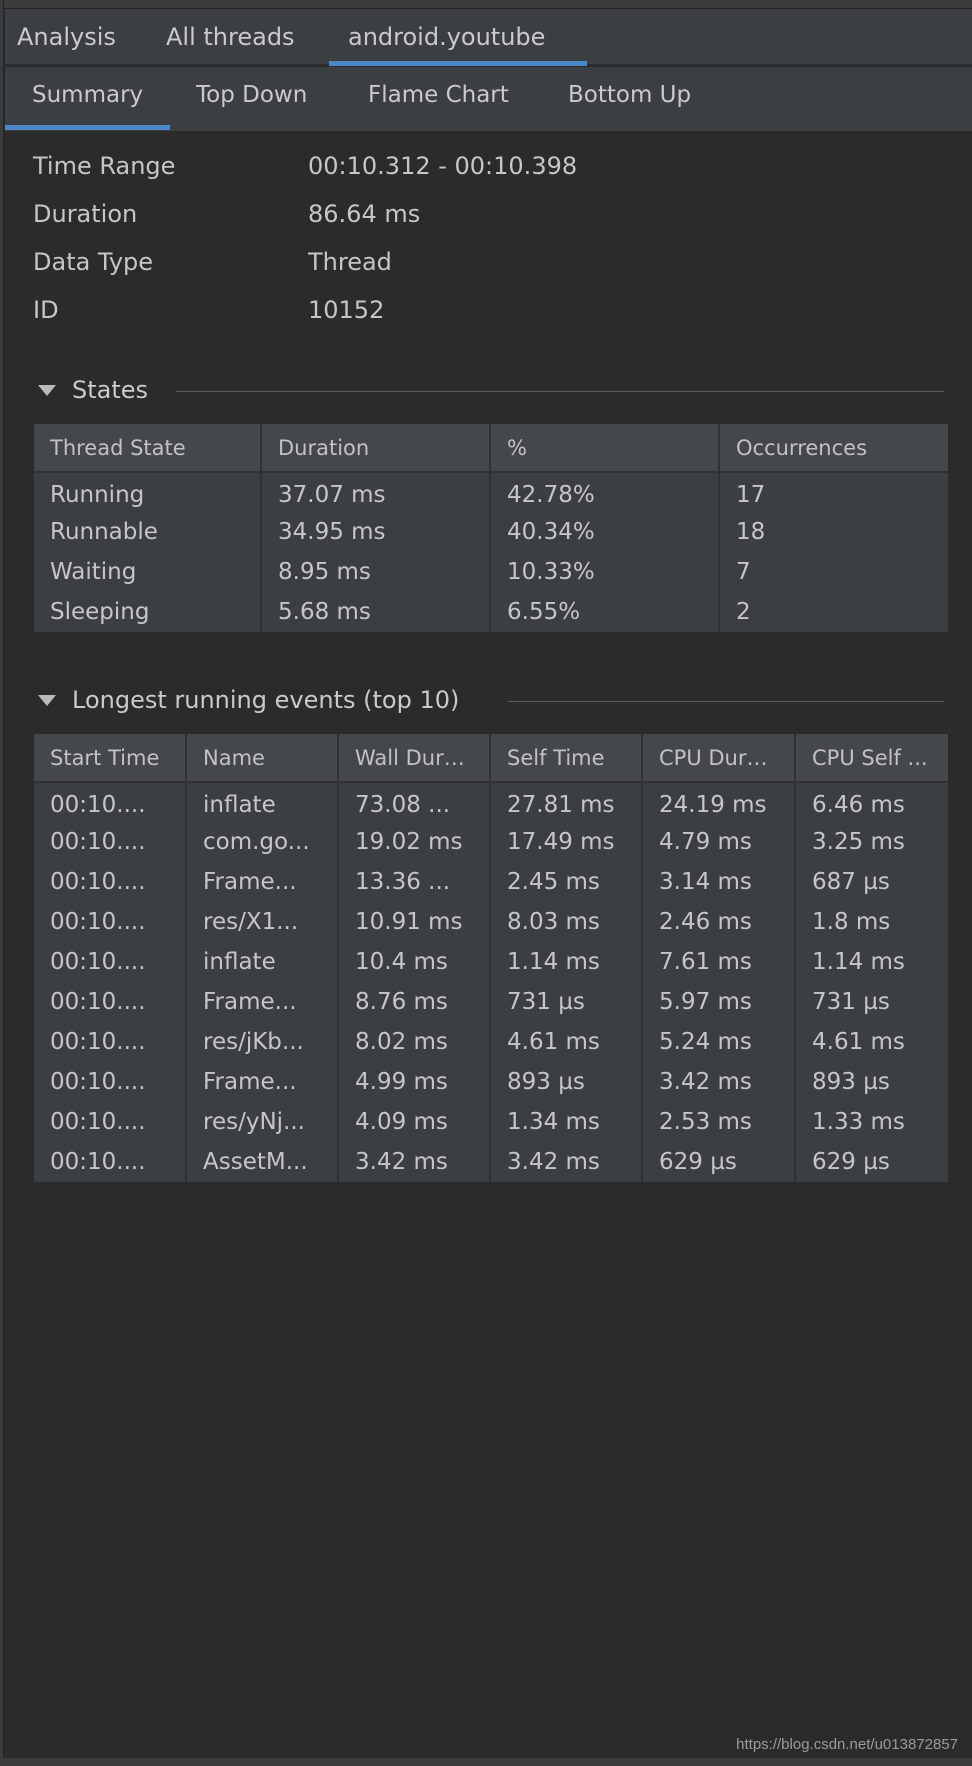 The width and height of the screenshot is (972, 1766). What do you see at coordinates (148, 612) in the screenshot?
I see `table-cell: Sleeping` at bounding box center [148, 612].